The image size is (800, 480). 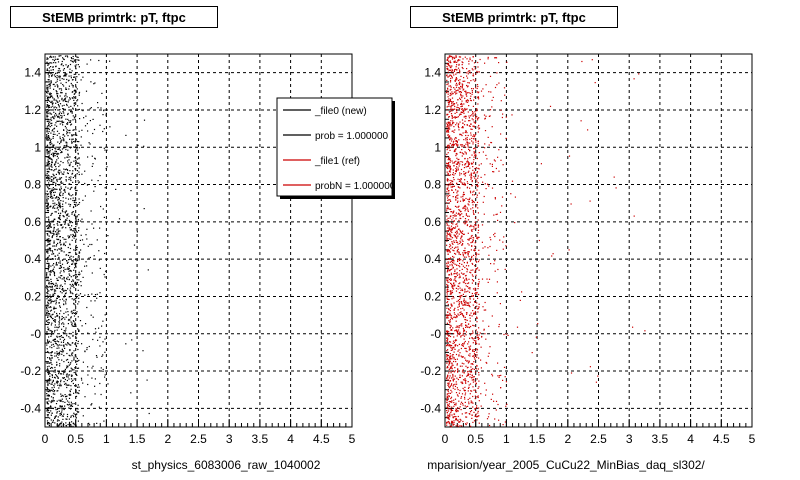 What do you see at coordinates (430, 408) in the screenshot?
I see `y-tick-label: -0.4` at bounding box center [430, 408].